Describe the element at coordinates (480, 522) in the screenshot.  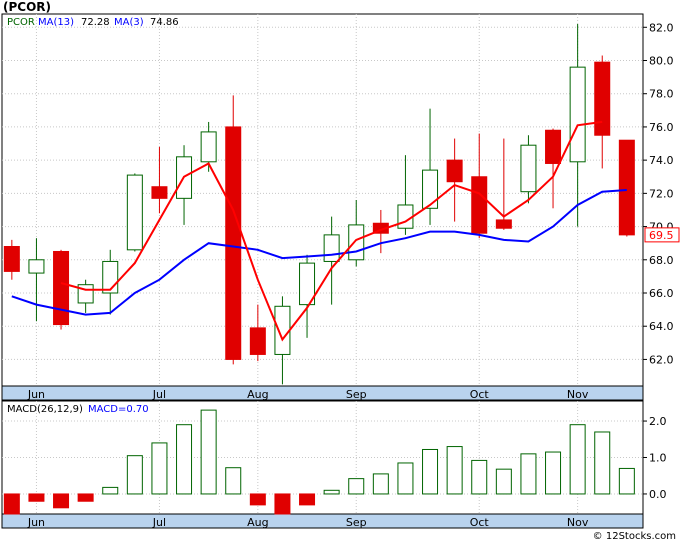
I see `macd-month-label: Oct` at that location.